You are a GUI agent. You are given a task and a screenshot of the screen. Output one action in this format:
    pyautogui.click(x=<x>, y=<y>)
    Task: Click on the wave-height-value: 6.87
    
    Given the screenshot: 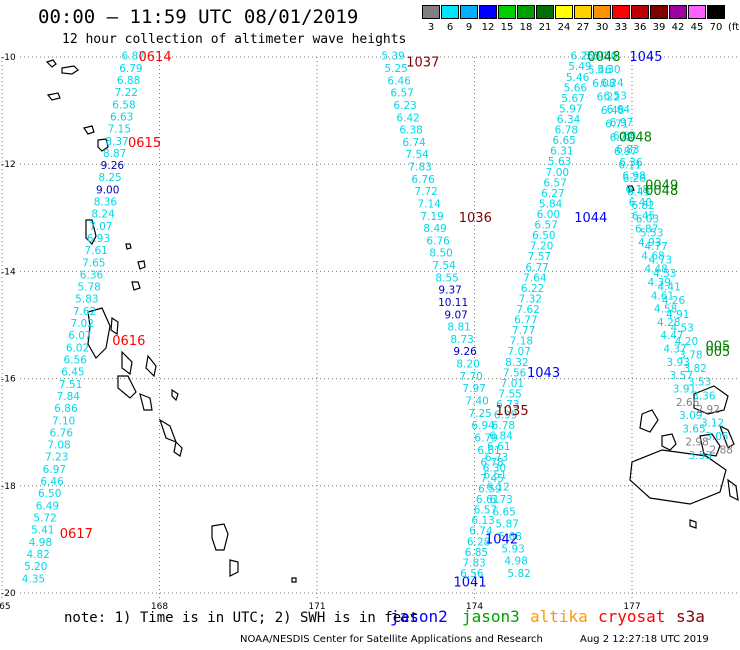 What is the action you would take?
    pyautogui.click(x=133, y=57)
    